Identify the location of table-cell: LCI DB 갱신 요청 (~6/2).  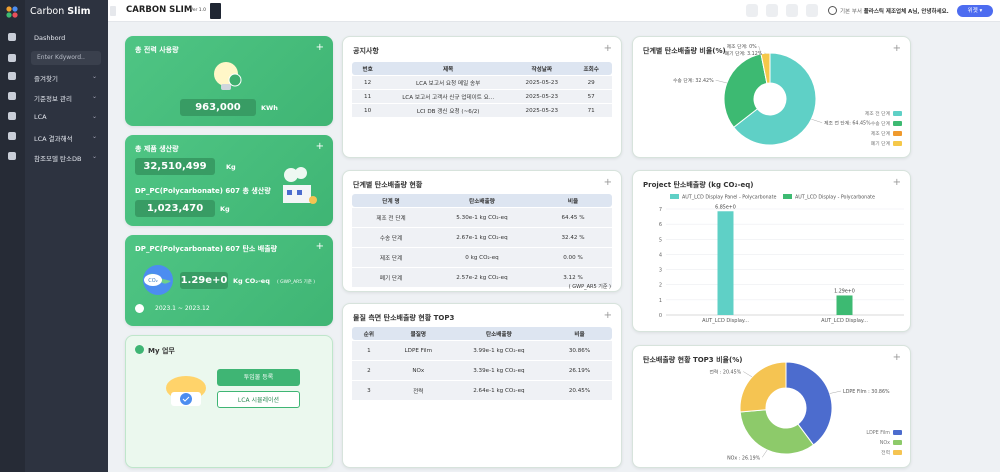
(448, 111).